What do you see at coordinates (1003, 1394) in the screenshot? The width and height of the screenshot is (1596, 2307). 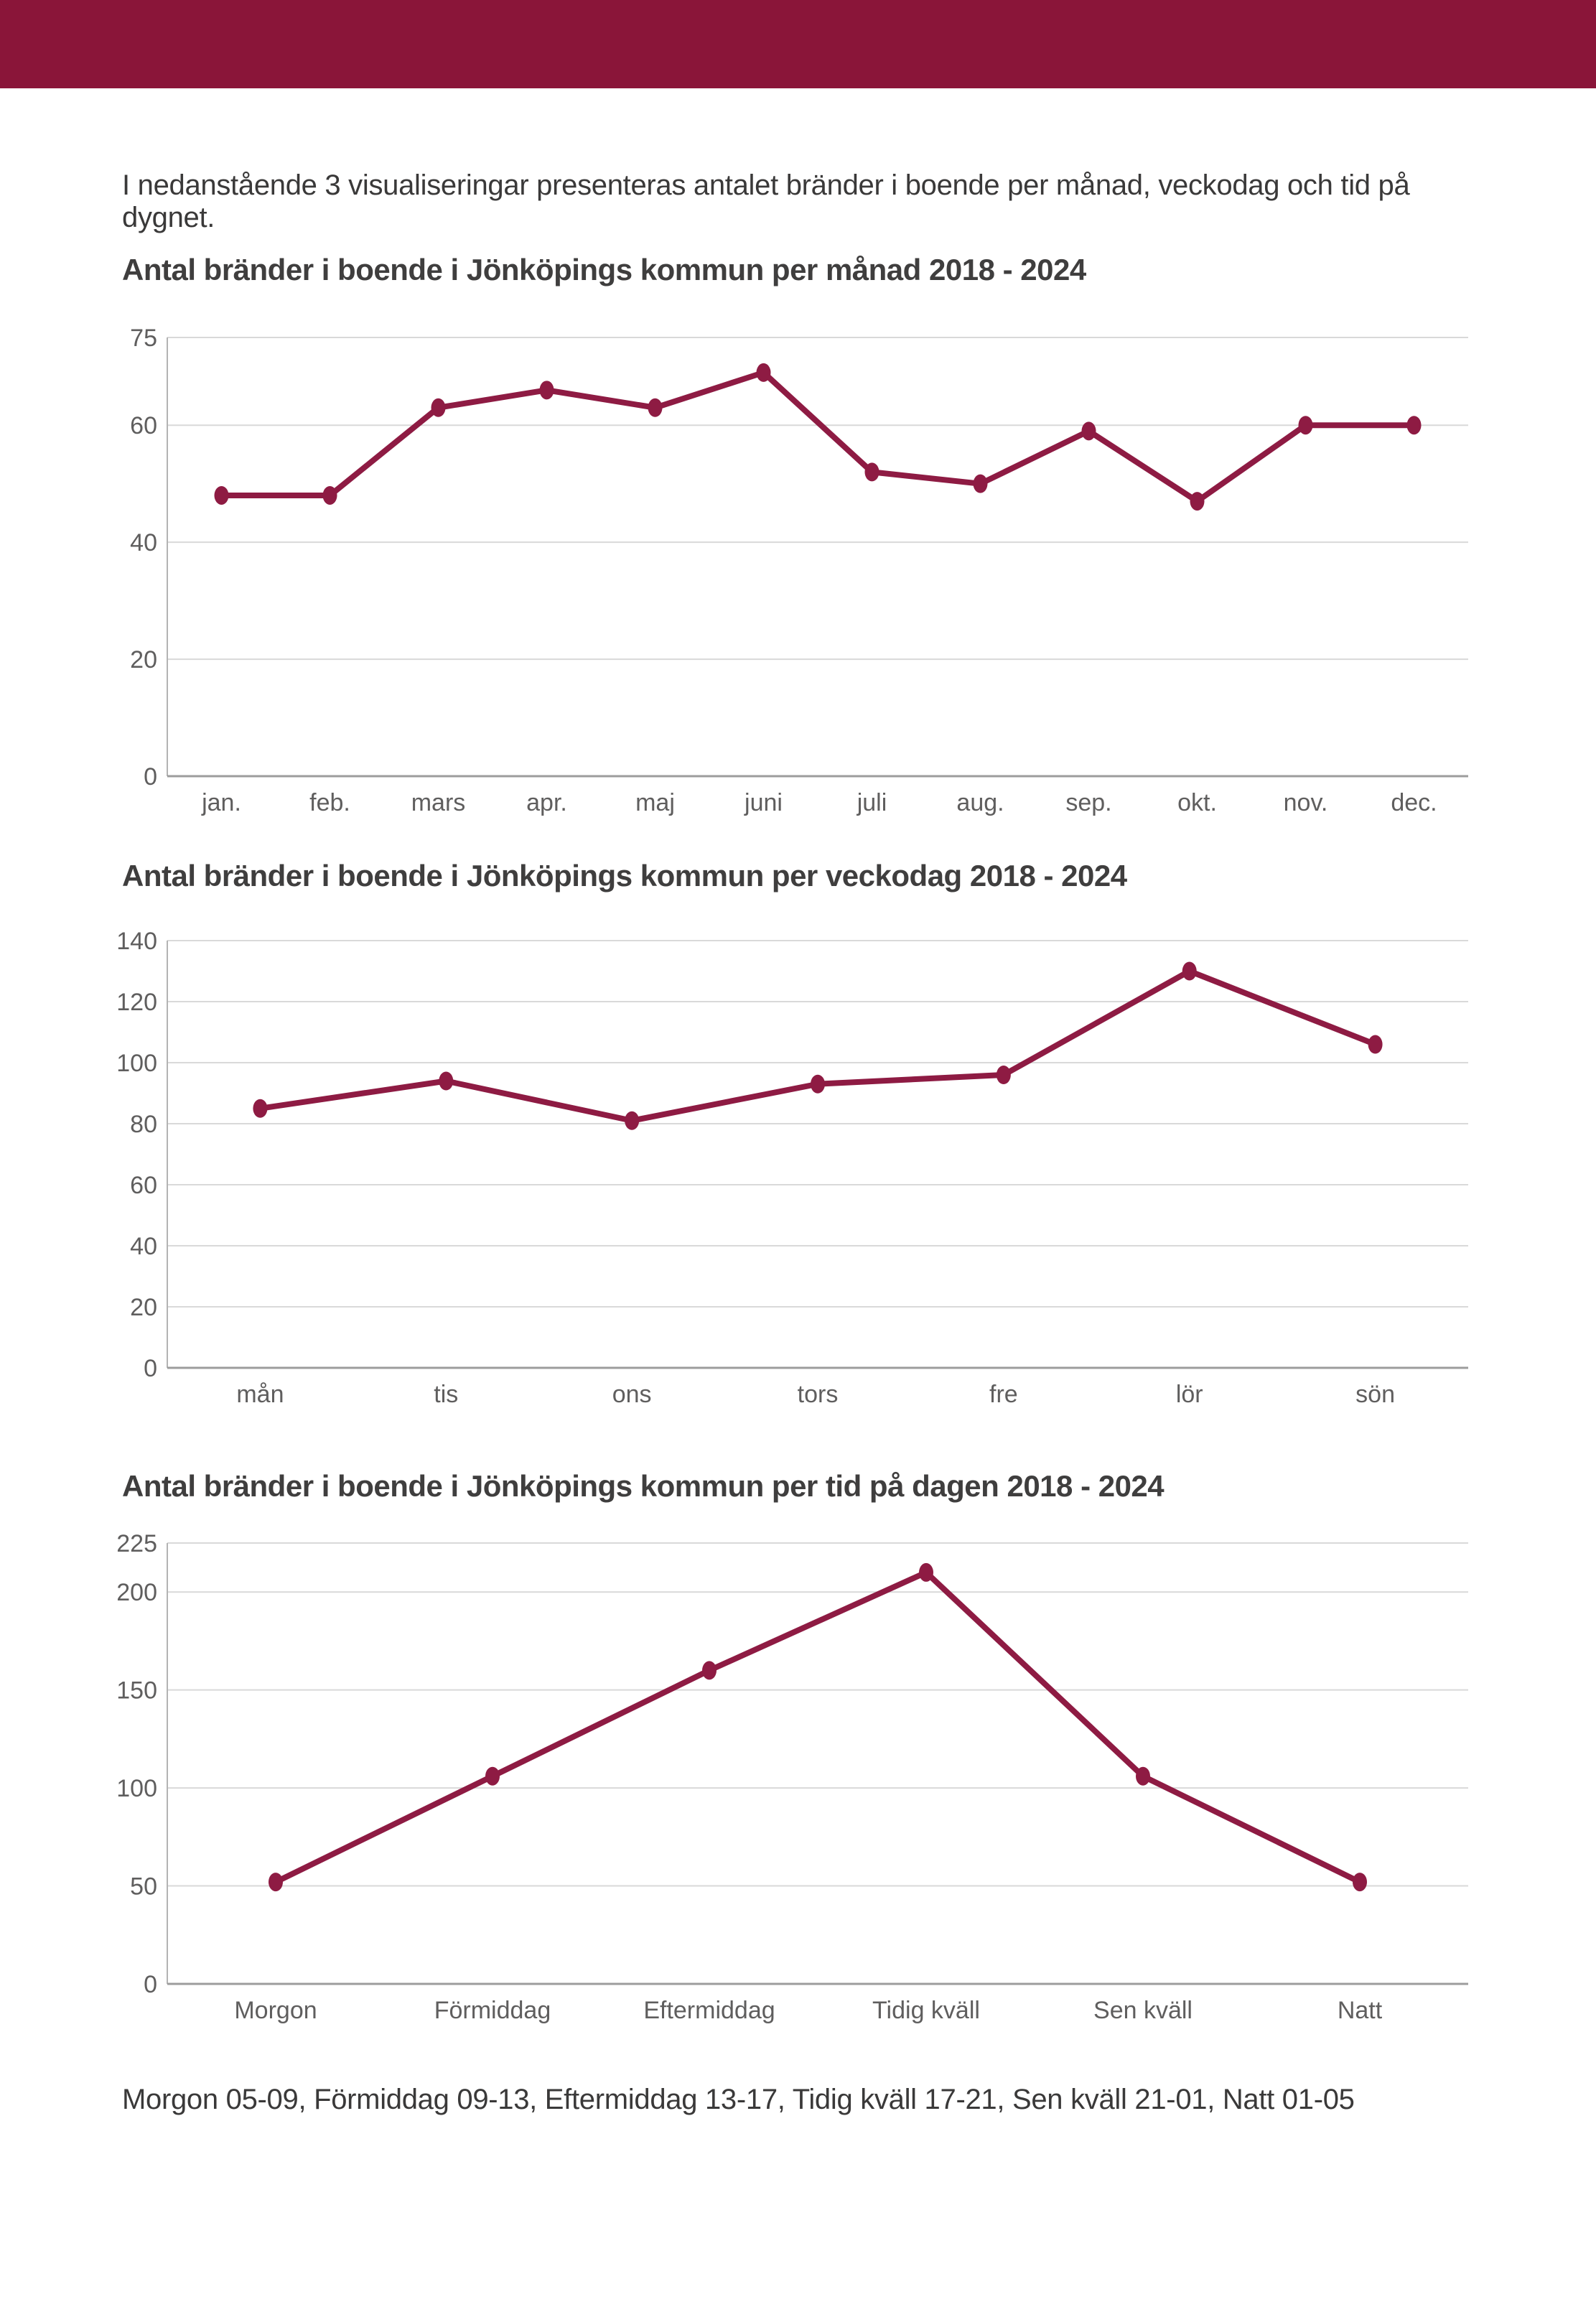 I see `svg-text: fre` at bounding box center [1003, 1394].